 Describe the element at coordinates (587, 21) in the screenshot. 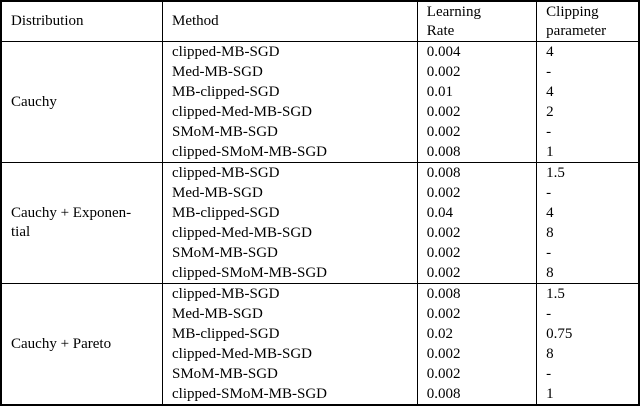

I see `header-clipping-parameter: Clipping parameter` at that location.